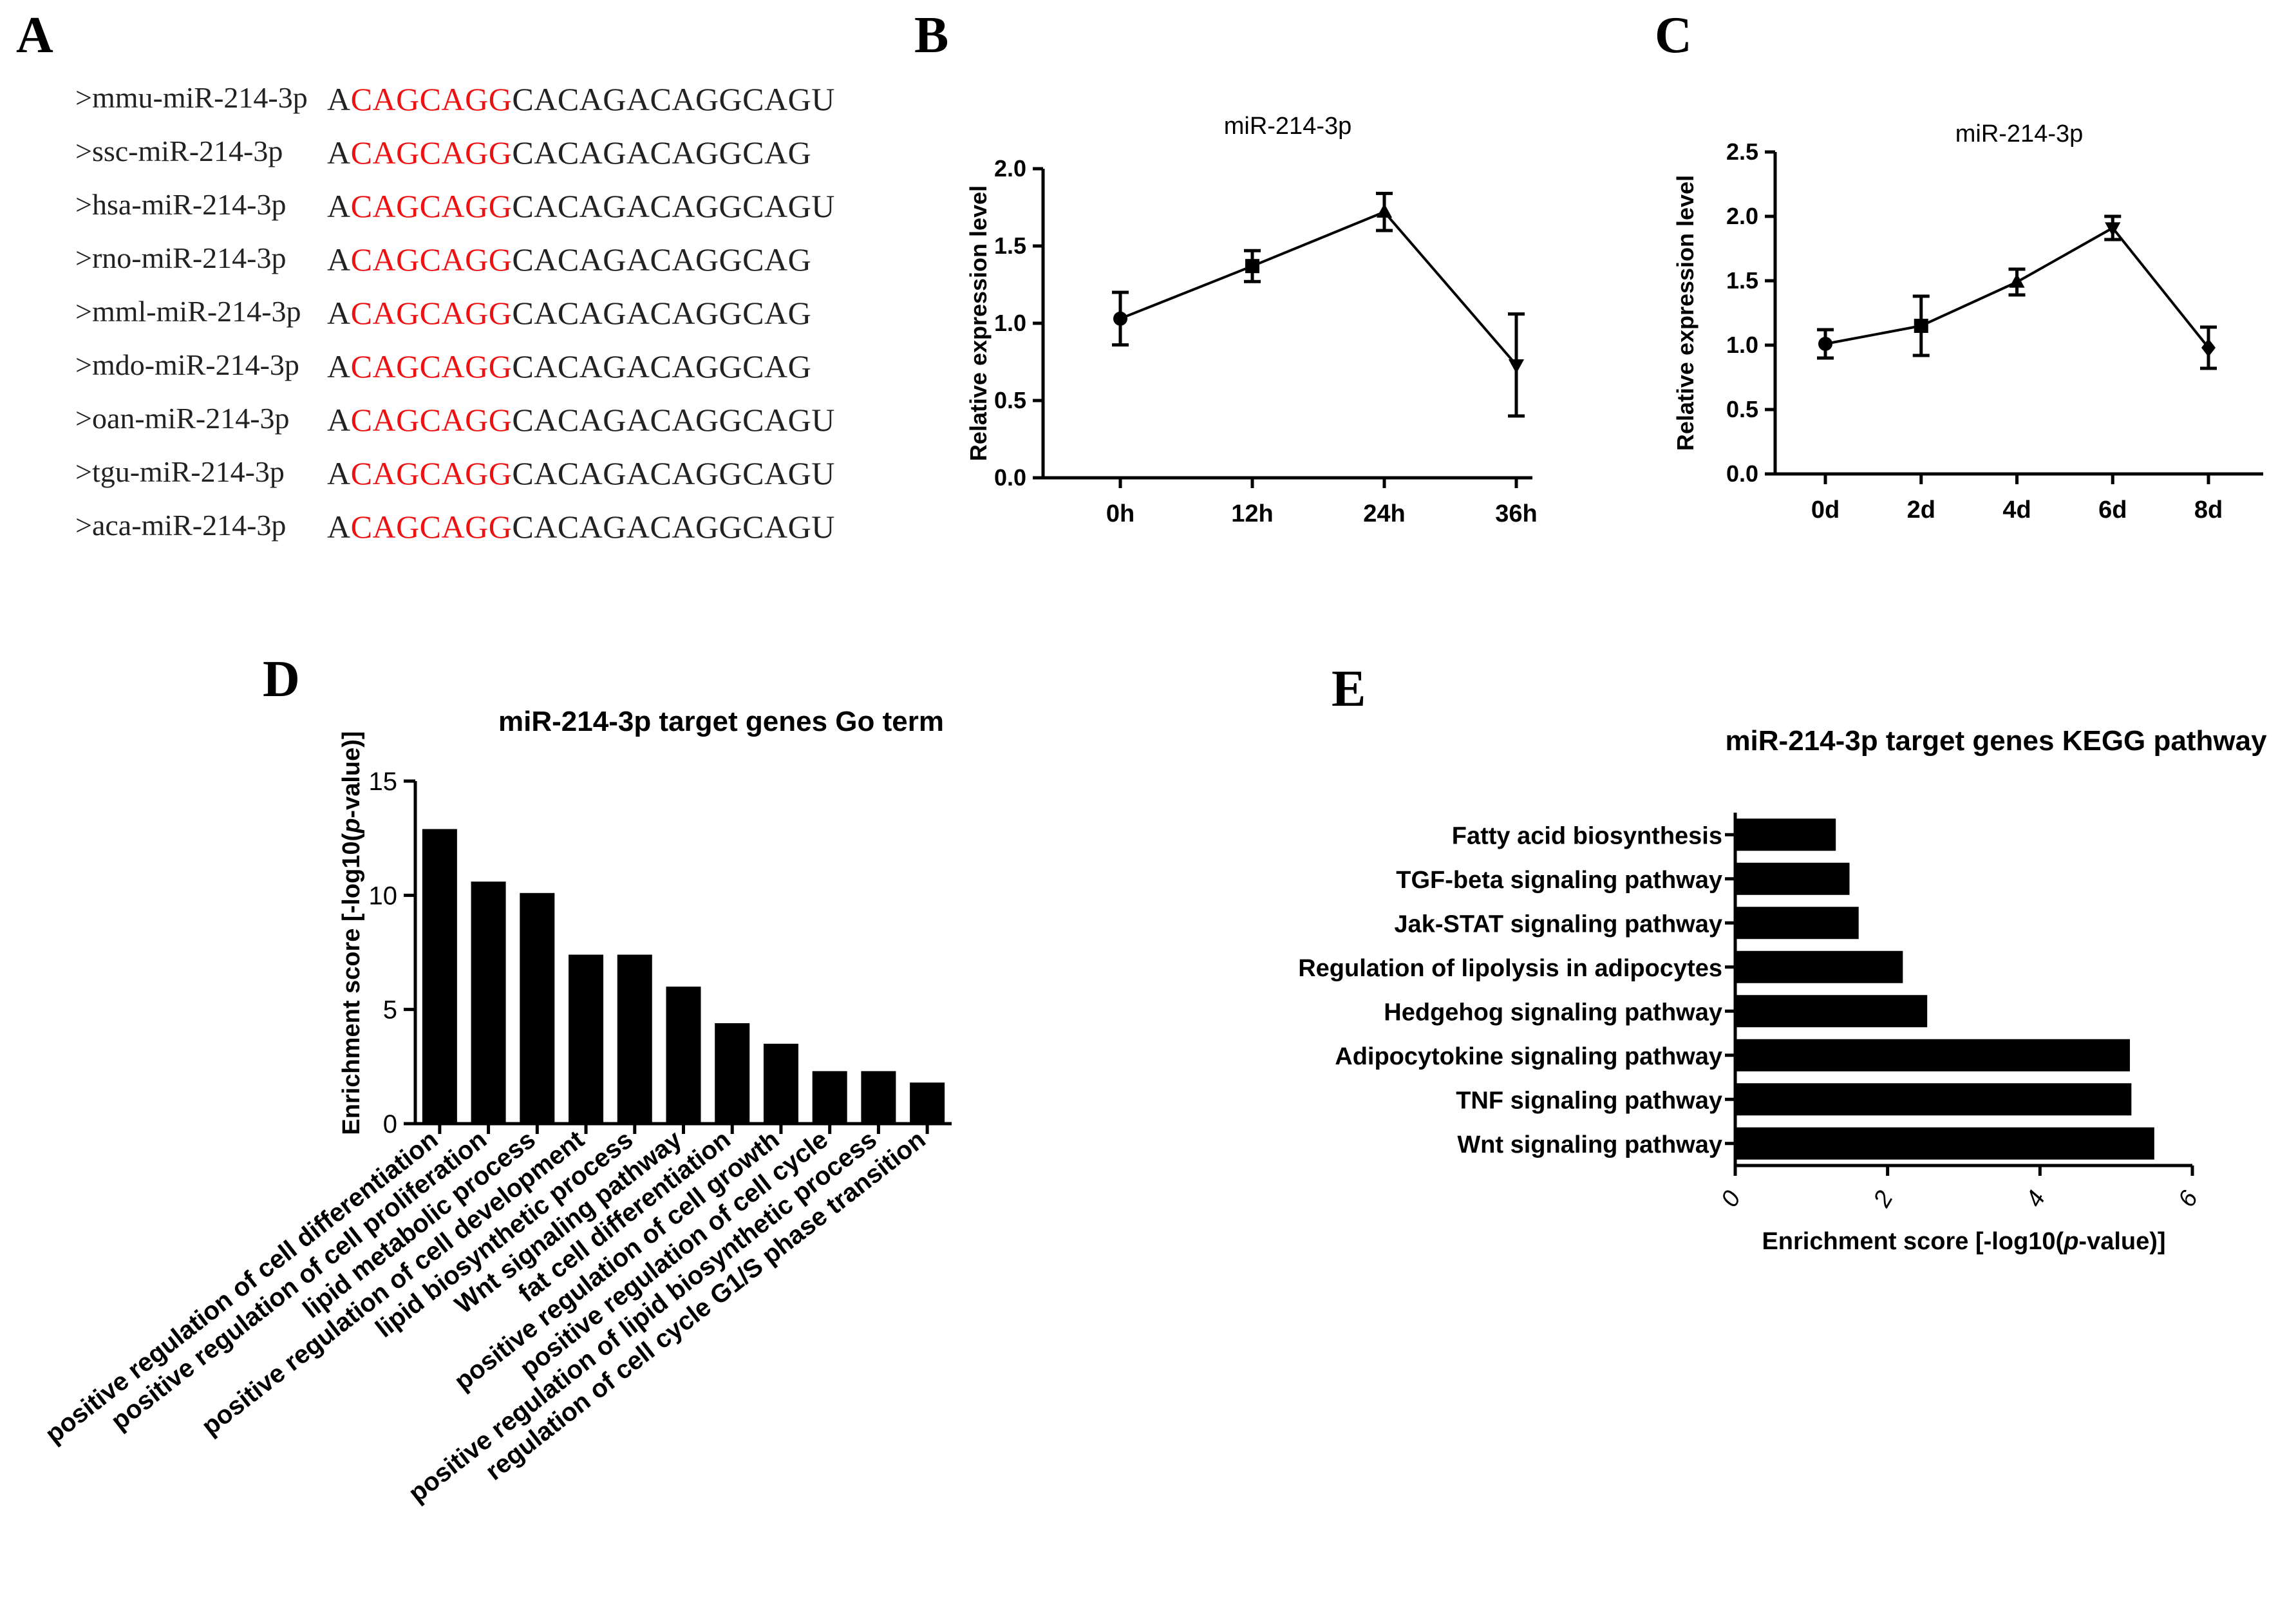  Describe the element at coordinates (351, 933) in the screenshot. I see `y-axis-label: Enrichment score [-log10(p-value)]` at that location.